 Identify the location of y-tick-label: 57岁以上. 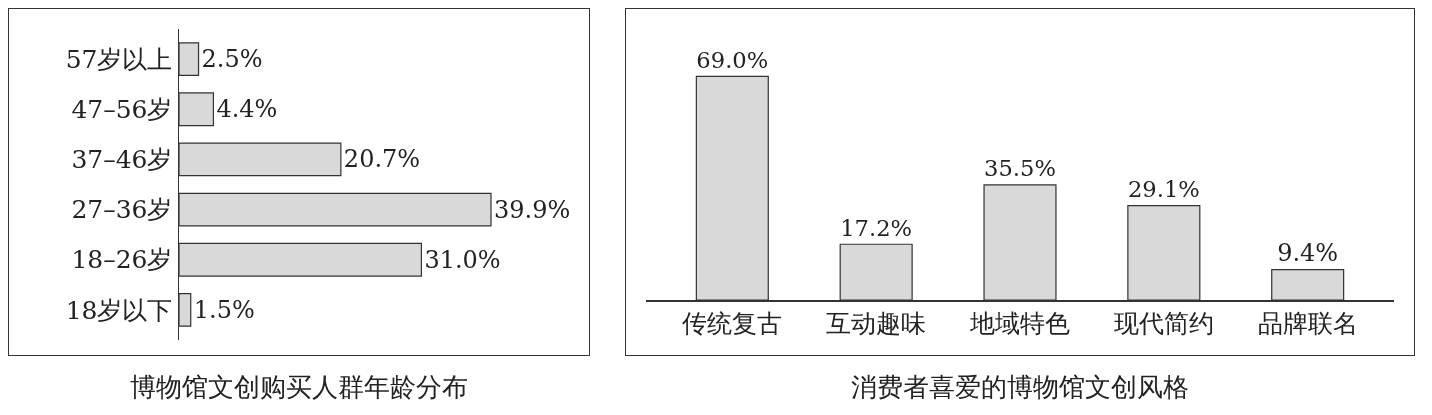
(119, 59).